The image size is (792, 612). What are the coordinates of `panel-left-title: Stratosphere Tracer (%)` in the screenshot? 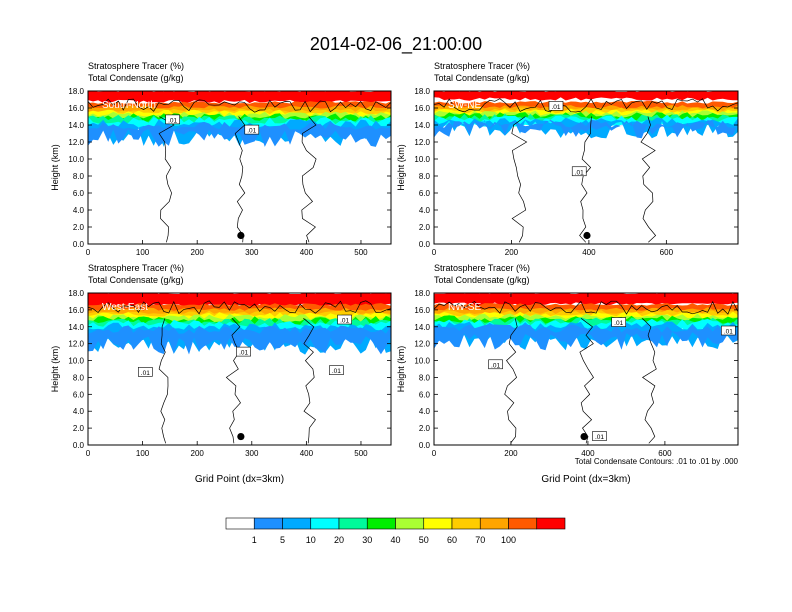 It's located at (482, 268).